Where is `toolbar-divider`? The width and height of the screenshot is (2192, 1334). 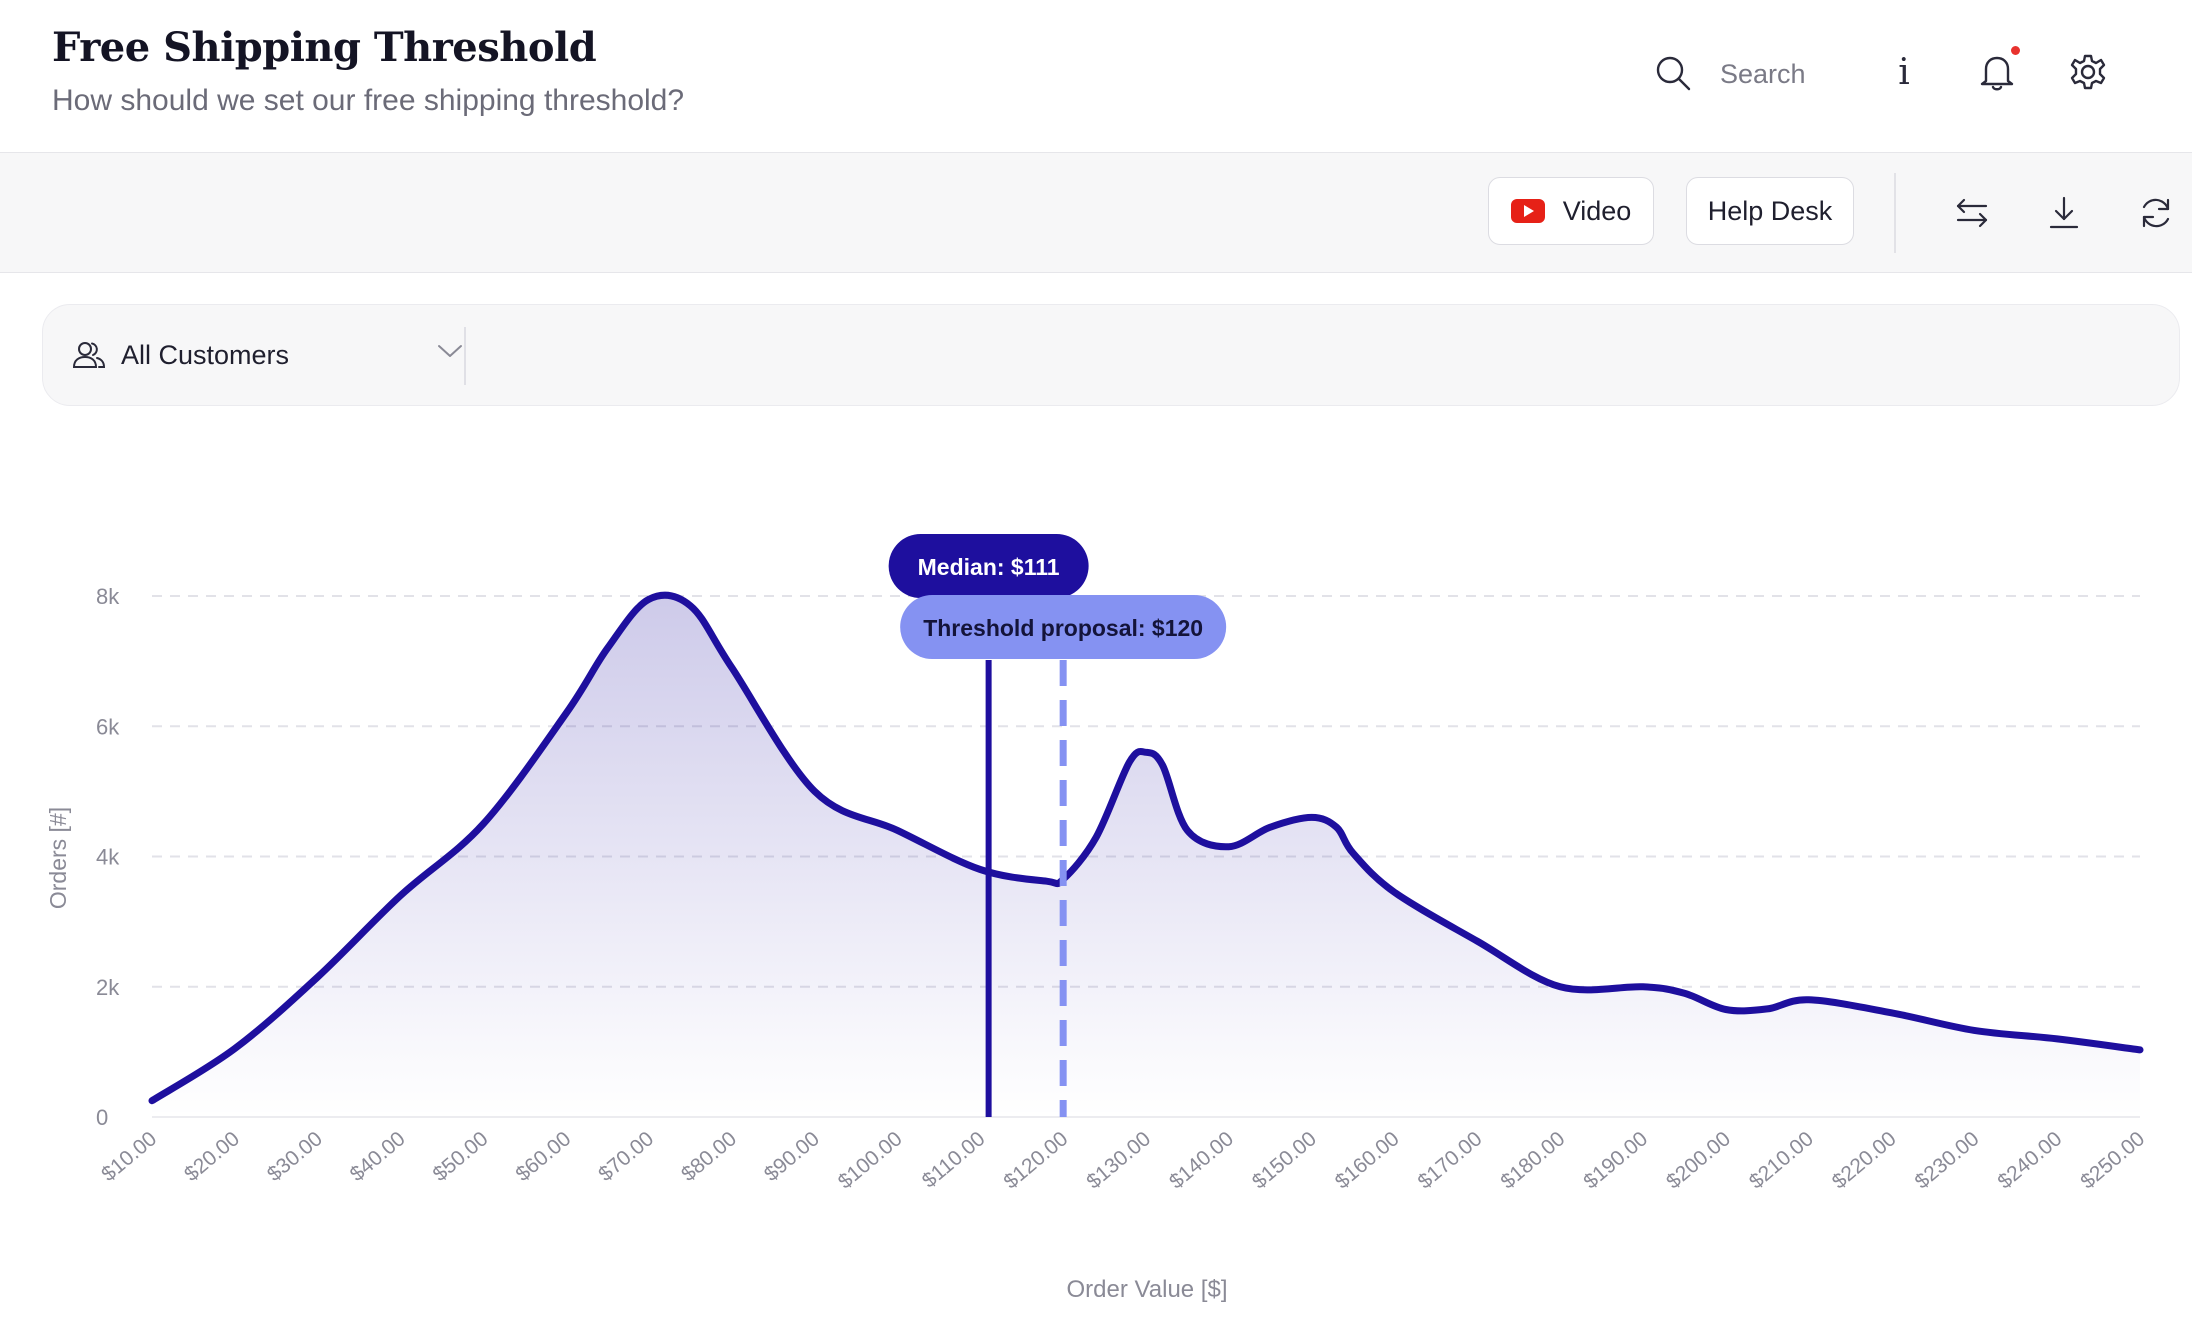 toolbar-divider is located at coordinates (1895, 213).